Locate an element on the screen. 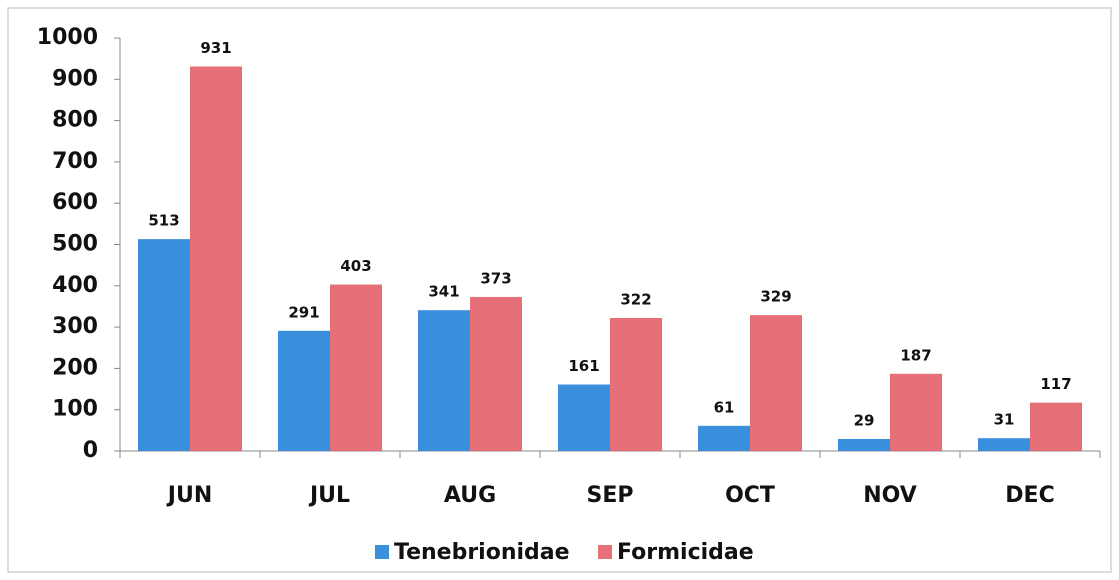 This screenshot has height=580, width=1119. value-label: 931 is located at coordinates (215, 48).